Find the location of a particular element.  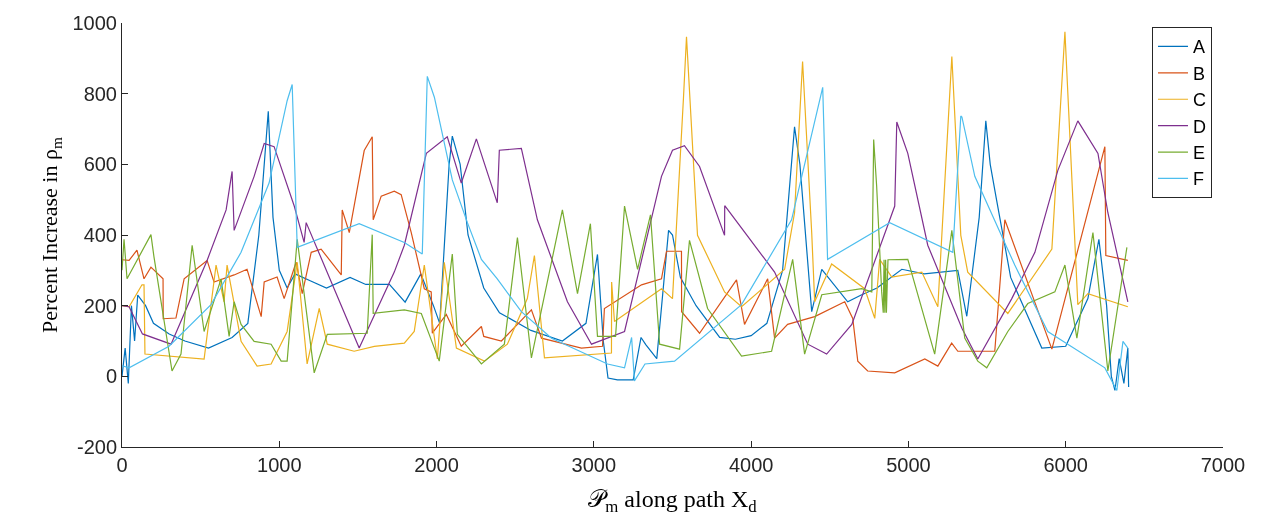

x-tick-label: 7000 is located at coordinates (1223, 465).